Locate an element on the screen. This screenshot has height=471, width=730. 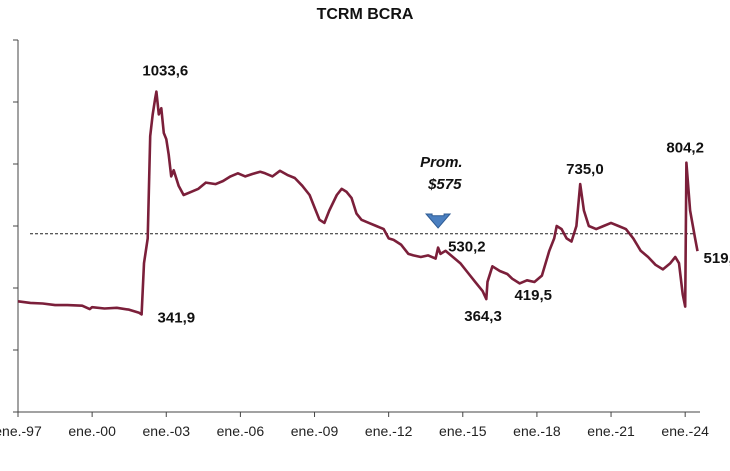
x-tick-label: ene.-18 is located at coordinates (537, 431).